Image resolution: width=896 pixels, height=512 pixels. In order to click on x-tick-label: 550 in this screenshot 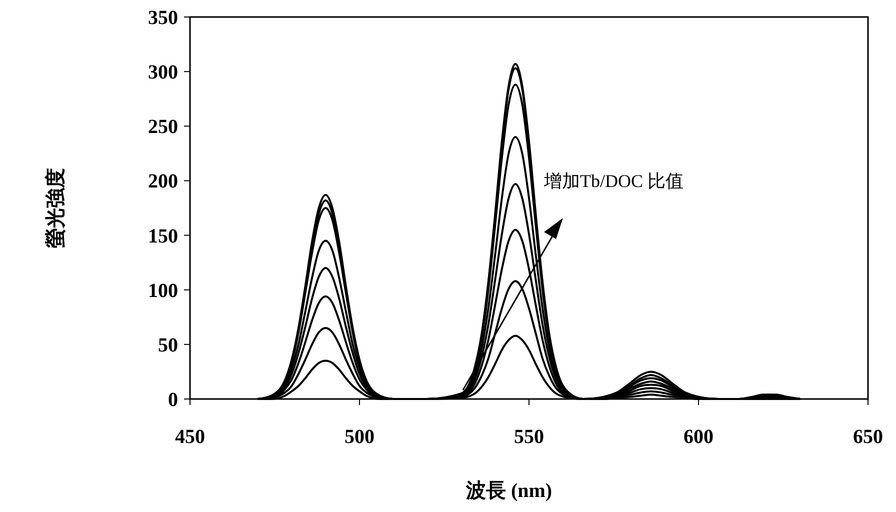, I will do `click(529, 437)`.